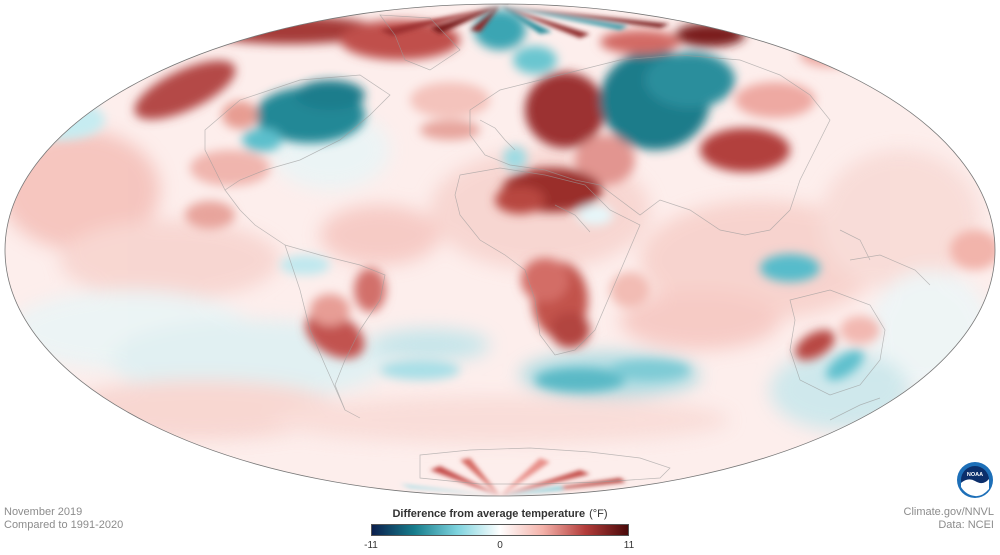 Image resolution: width=1000 pixels, height=555 pixels. I want to click on noaa-logo-graphic: NOAA, so click(975, 480).